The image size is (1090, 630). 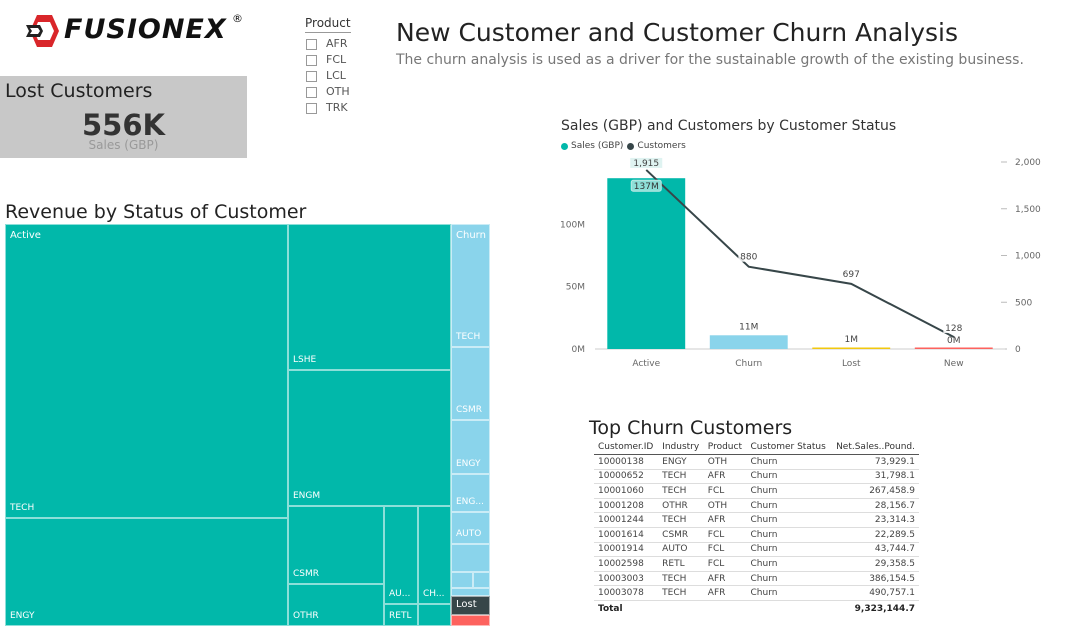 I want to click on column-header: Customer Status, so click(x=788, y=447).